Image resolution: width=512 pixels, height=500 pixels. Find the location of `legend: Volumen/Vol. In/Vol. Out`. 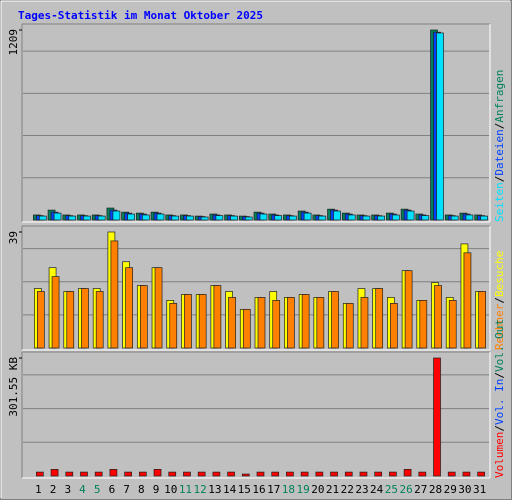

legend: Volumen/Vol. In/Vol. Out is located at coordinates (499, 398).